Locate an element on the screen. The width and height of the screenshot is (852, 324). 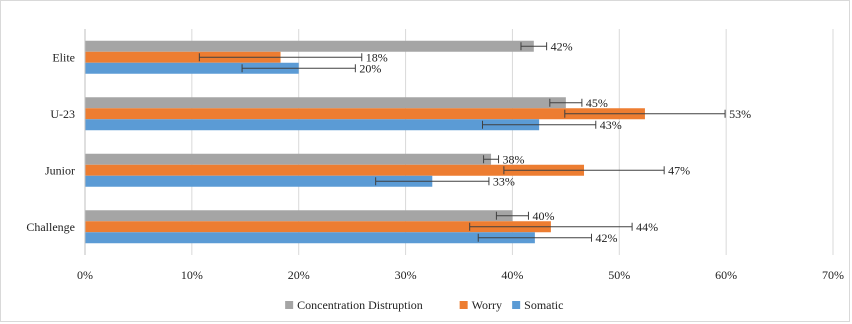
x-tick-label: 30% is located at coordinates (406, 275).